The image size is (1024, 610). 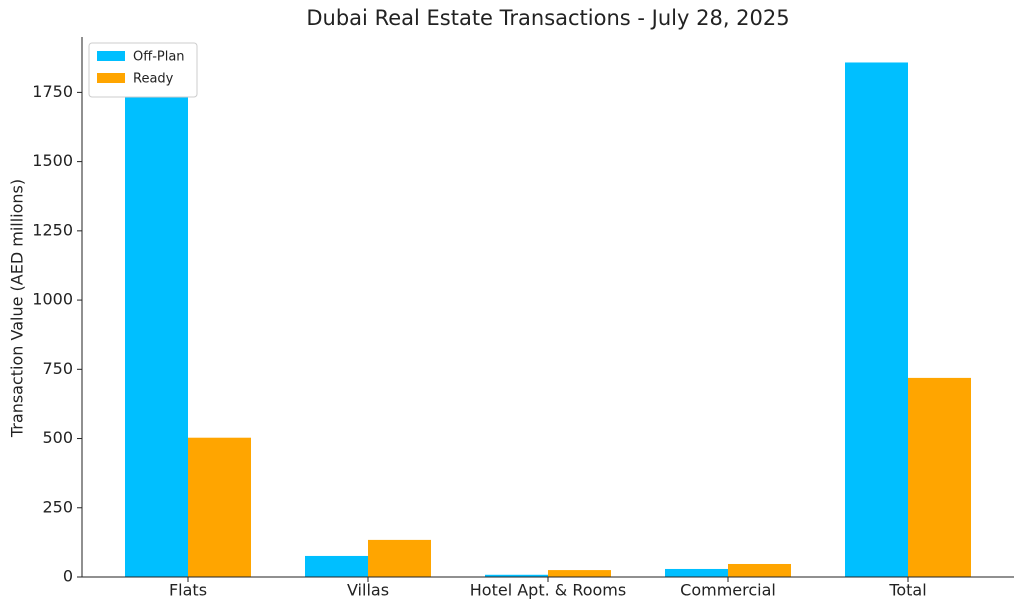 I want to click on y-tick-label: 0, so click(x=68, y=576).